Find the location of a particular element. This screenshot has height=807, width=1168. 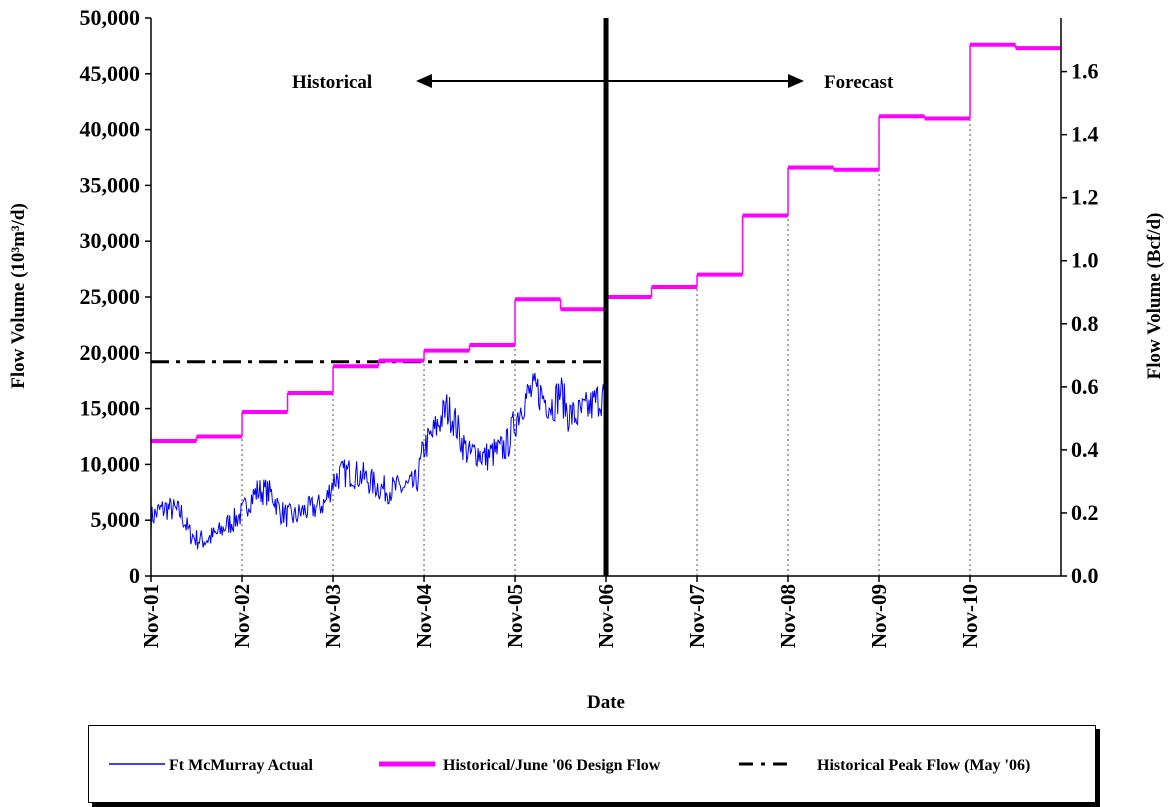

y-left-tick-label: 25,000 is located at coordinates (110, 296).